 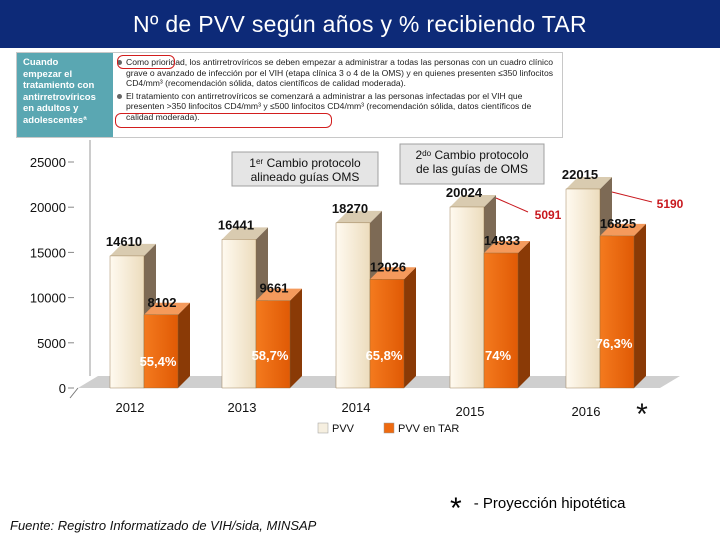 What do you see at coordinates (48, 162) in the screenshot?
I see `y-tick-label: 25000` at bounding box center [48, 162].